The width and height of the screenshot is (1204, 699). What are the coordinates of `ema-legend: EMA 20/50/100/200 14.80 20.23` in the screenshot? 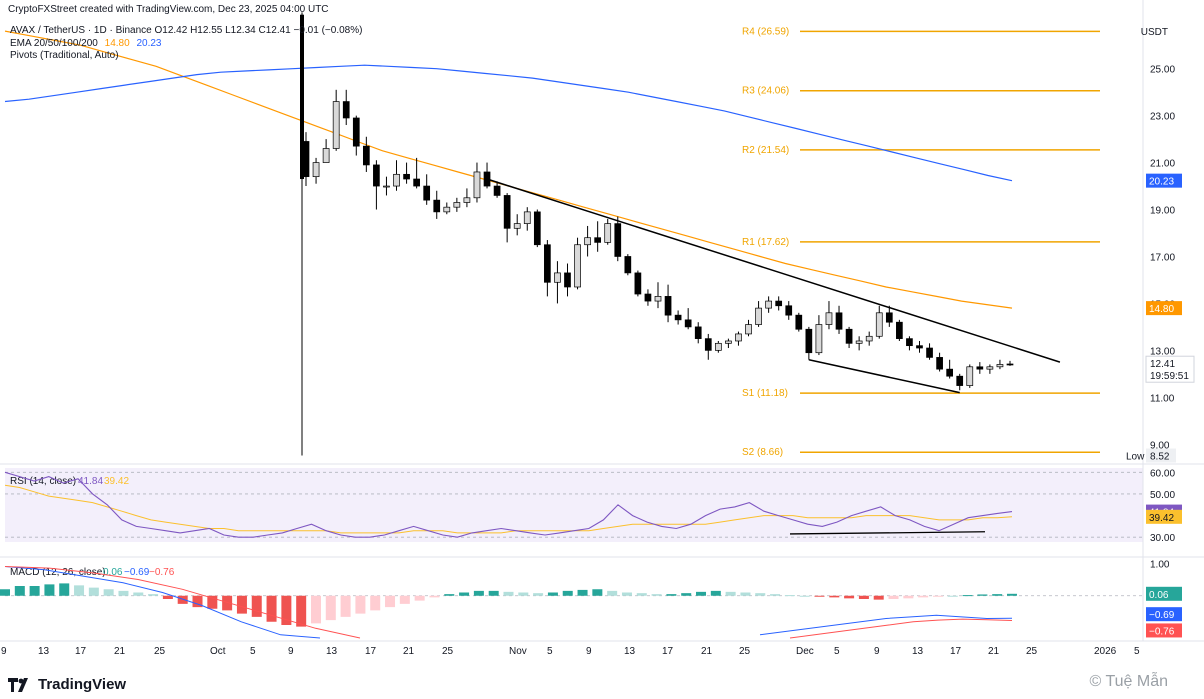 It's located at (87, 43).